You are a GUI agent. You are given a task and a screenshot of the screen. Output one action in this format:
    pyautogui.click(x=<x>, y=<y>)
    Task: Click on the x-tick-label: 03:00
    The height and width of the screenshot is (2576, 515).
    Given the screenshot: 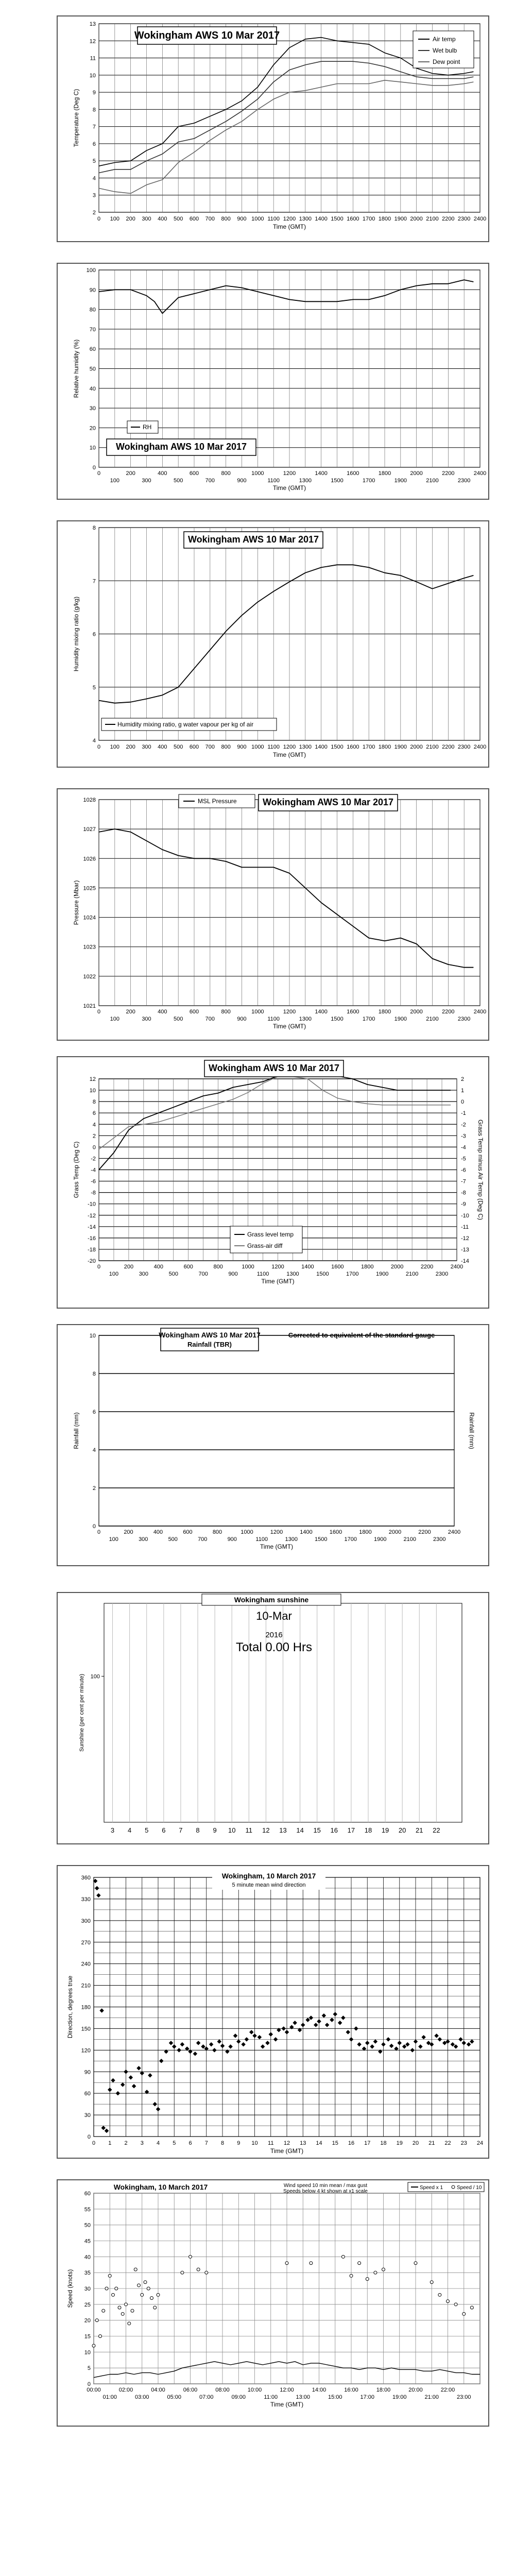 What is the action you would take?
    pyautogui.click(x=142, y=2397)
    